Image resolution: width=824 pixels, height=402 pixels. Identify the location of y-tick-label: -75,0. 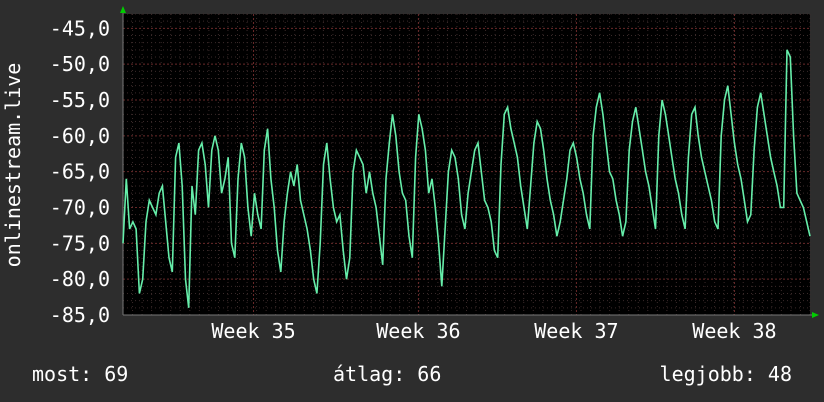
(80, 243).